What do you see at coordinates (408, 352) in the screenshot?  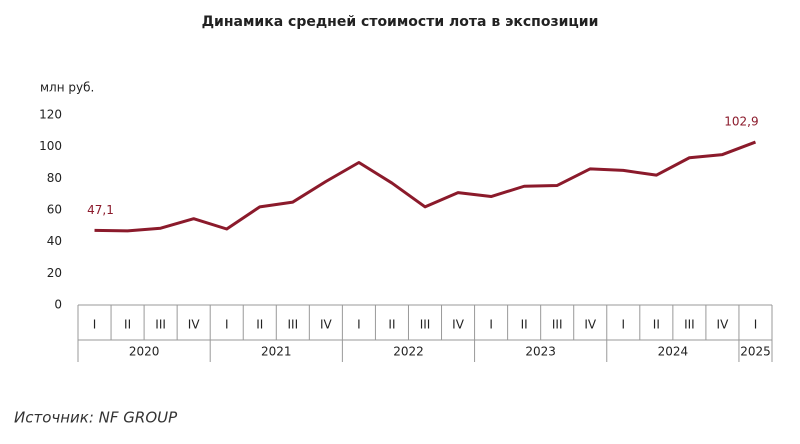 I see `year-label: 2022` at bounding box center [408, 352].